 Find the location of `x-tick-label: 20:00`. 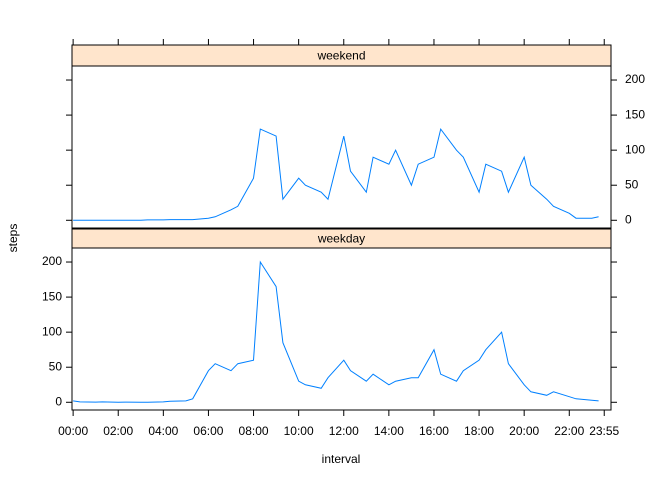

x-tick-label: 20:00 is located at coordinates (524, 431).